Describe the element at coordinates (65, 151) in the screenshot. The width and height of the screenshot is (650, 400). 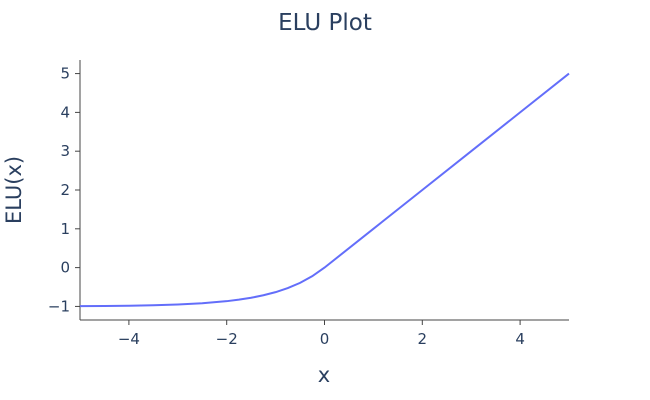
I see `y-tick-label: 3` at that location.